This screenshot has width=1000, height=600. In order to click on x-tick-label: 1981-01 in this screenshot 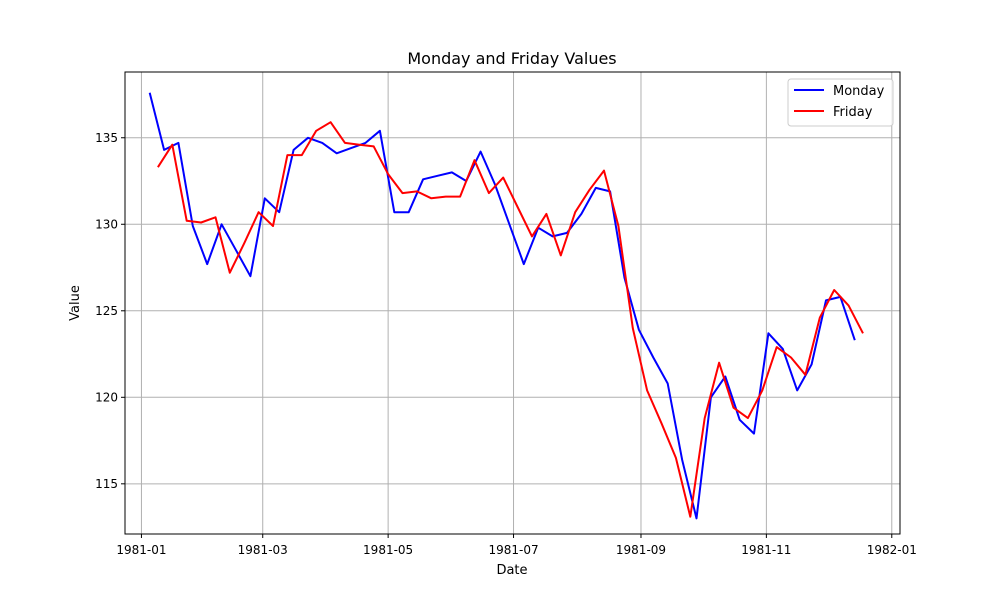, I will do `click(141, 550)`.